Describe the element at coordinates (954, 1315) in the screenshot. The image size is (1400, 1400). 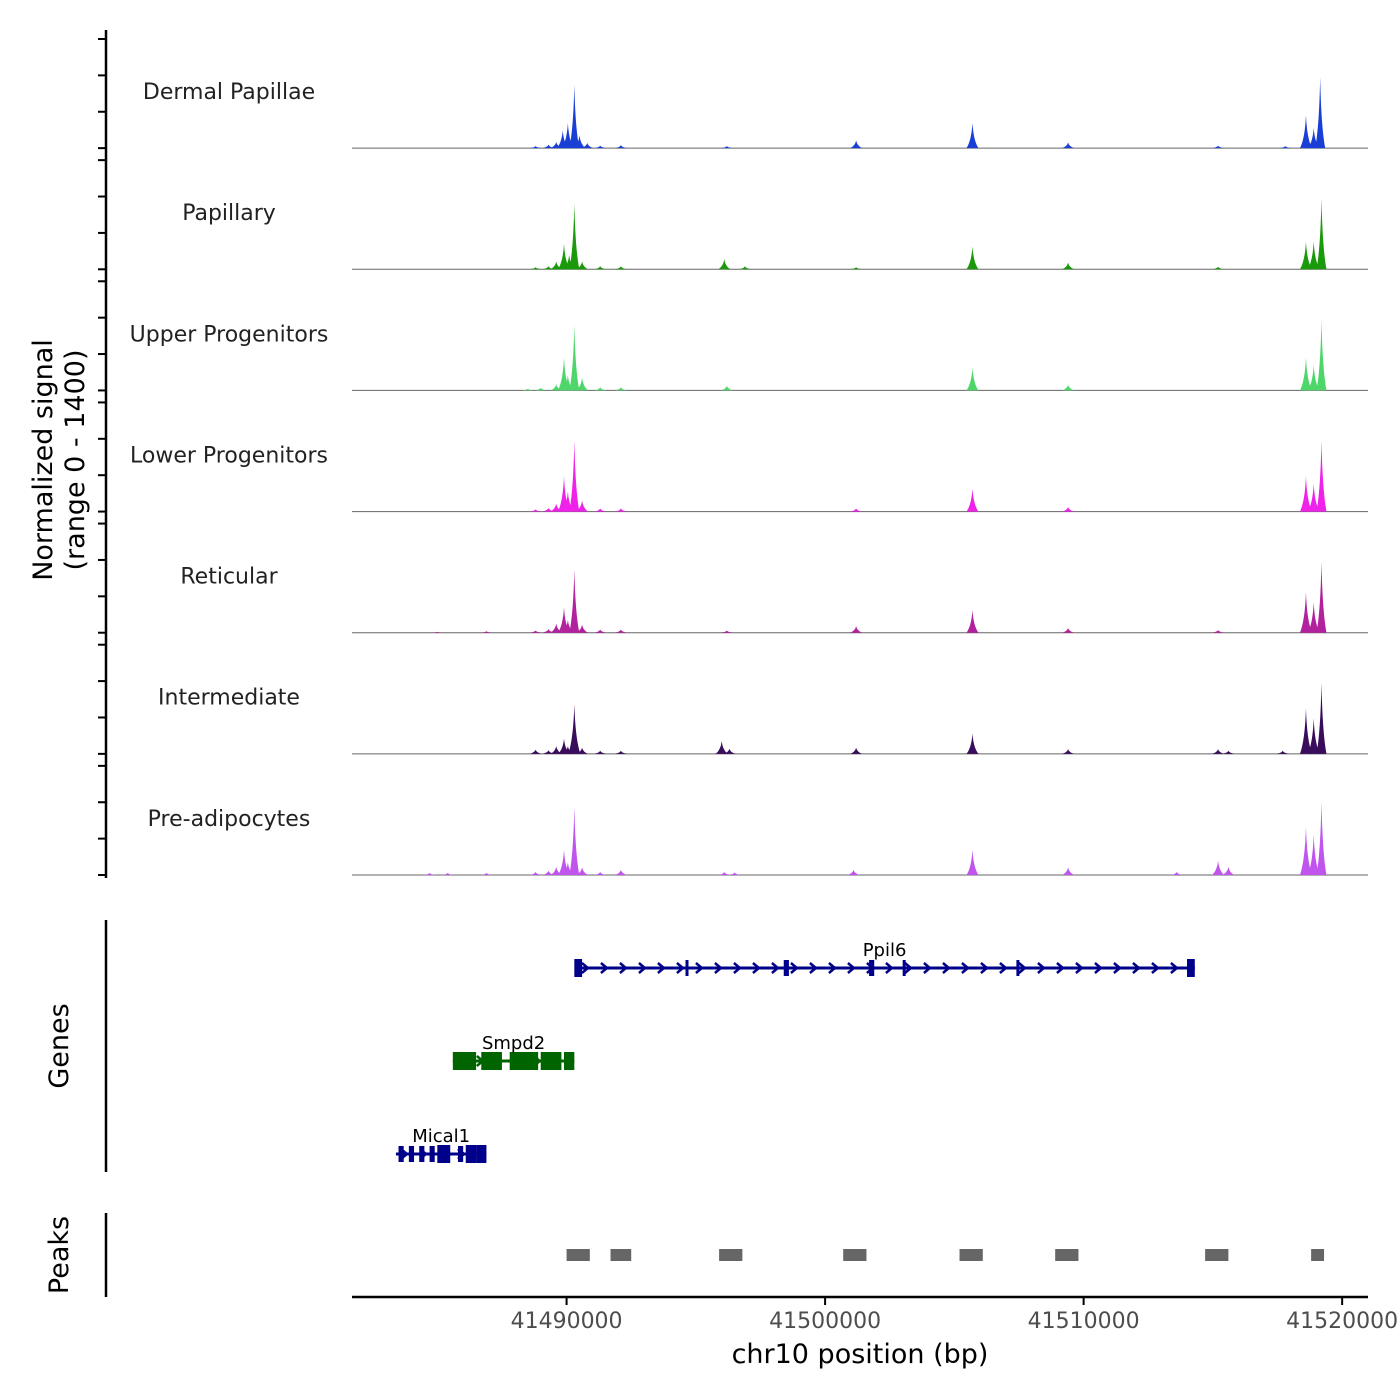
I see `x-axis-ticks: 41490000 41500000 41510000 41520000` at that location.